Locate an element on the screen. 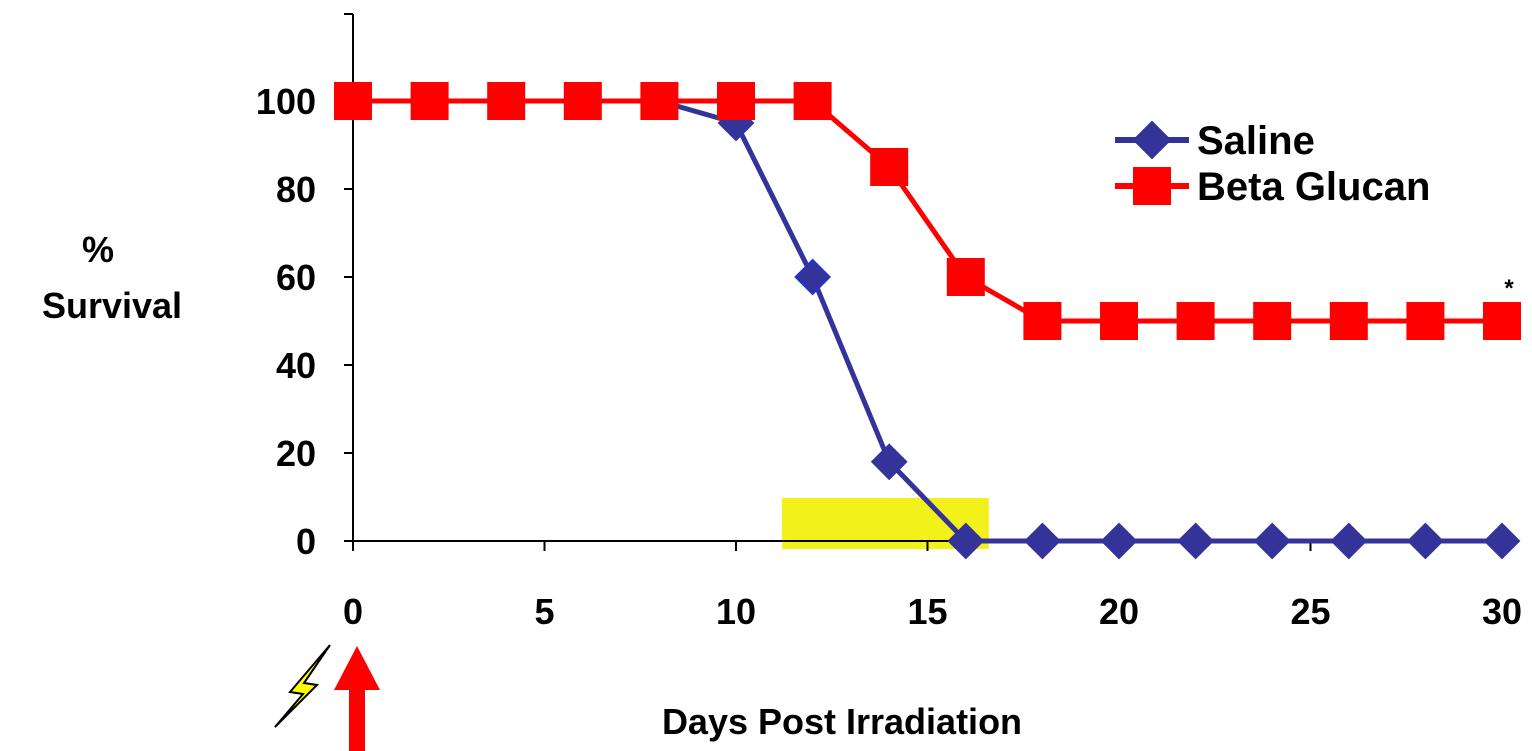 This screenshot has height=751, width=1532. x-tick-label: 20 is located at coordinates (1119, 611).